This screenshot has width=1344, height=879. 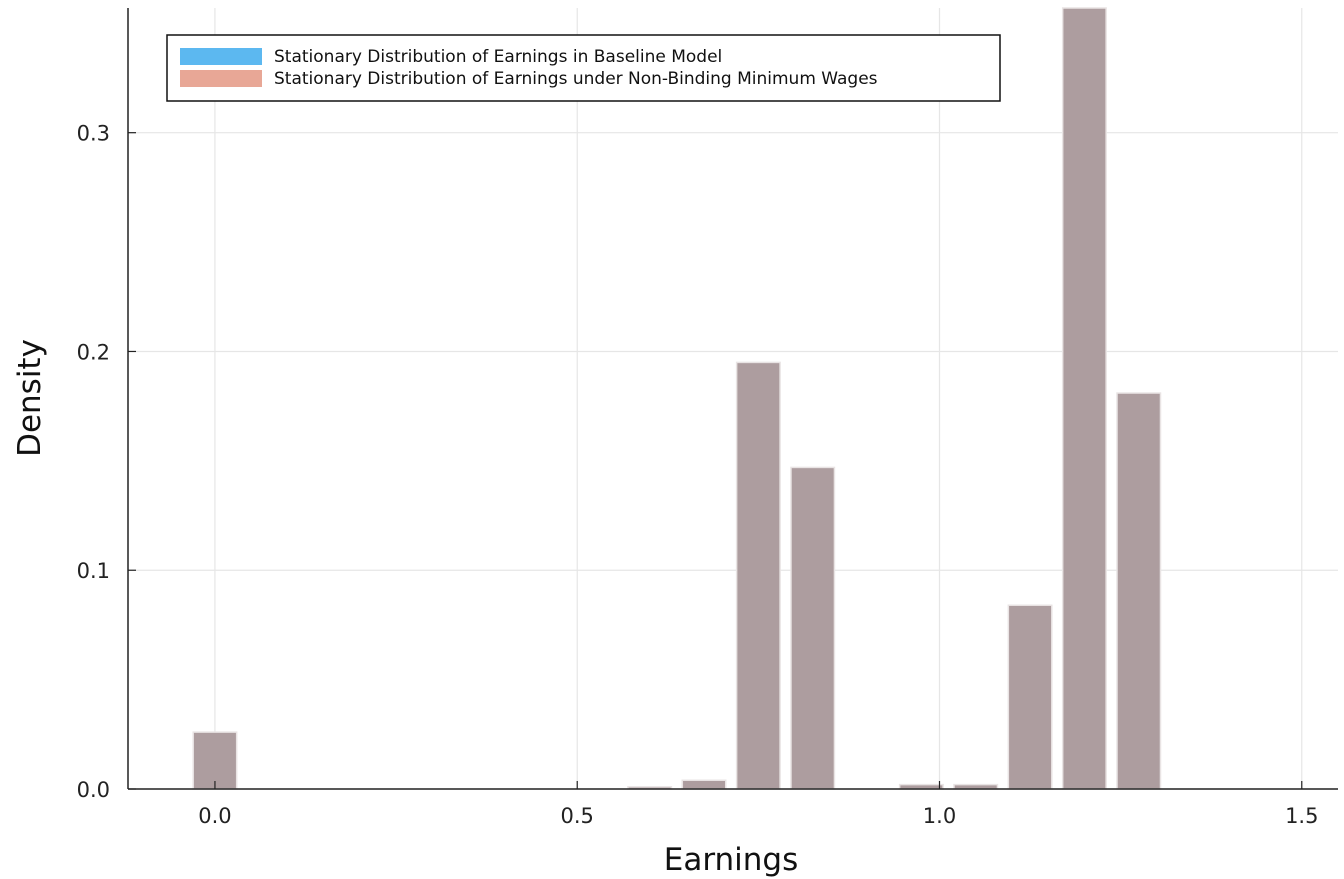 I want to click on y-tick-label: 0.0, so click(x=93, y=790).